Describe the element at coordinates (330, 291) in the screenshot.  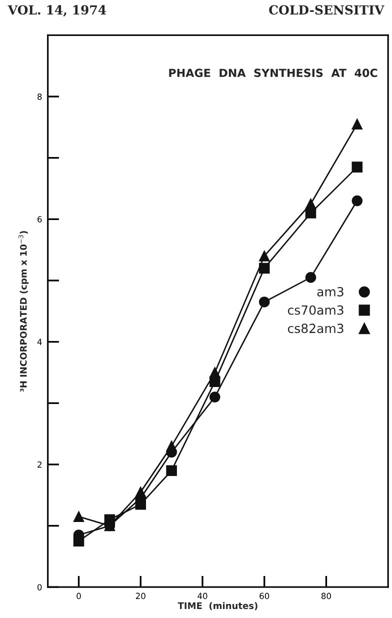
I see `legend-label: am3` at that location.